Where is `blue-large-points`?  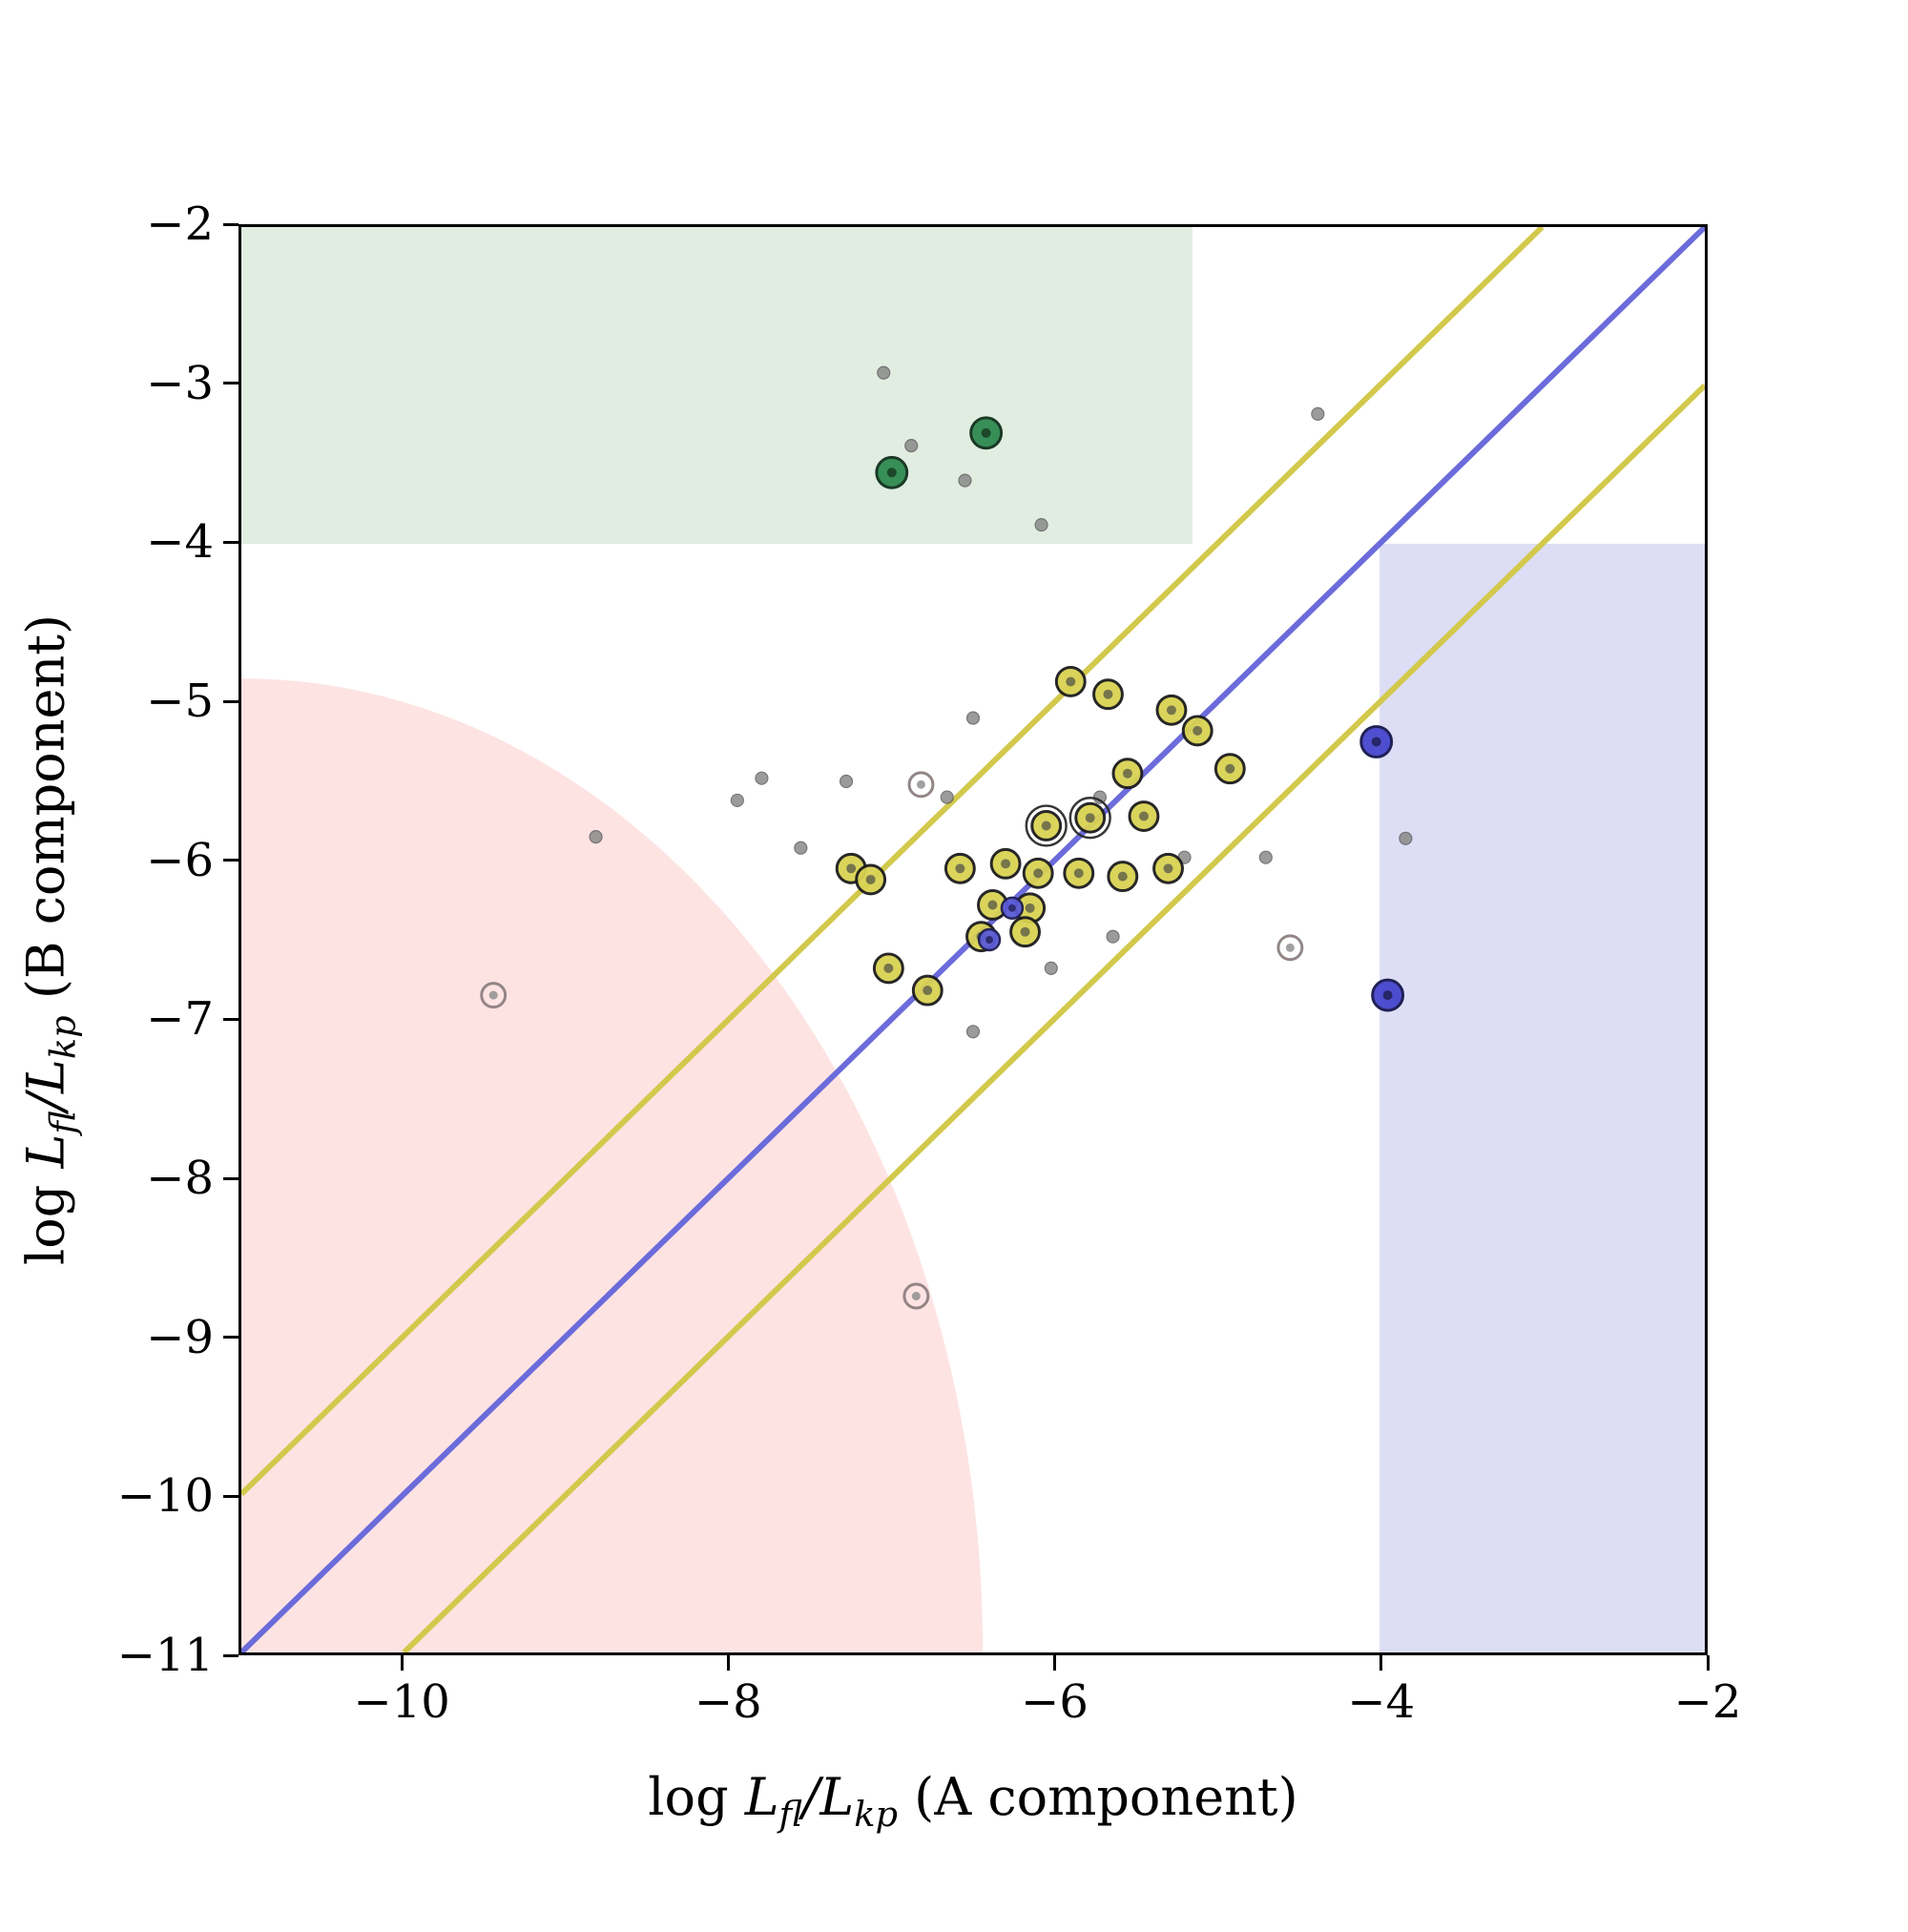
blue-large-points is located at coordinates (1382, 868).